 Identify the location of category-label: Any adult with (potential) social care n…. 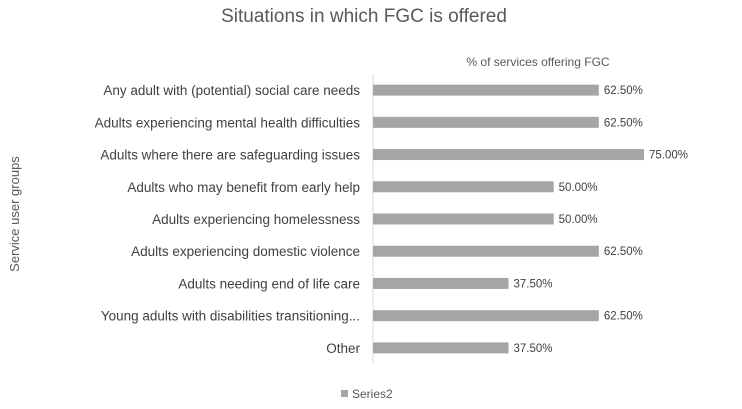
(231, 90).